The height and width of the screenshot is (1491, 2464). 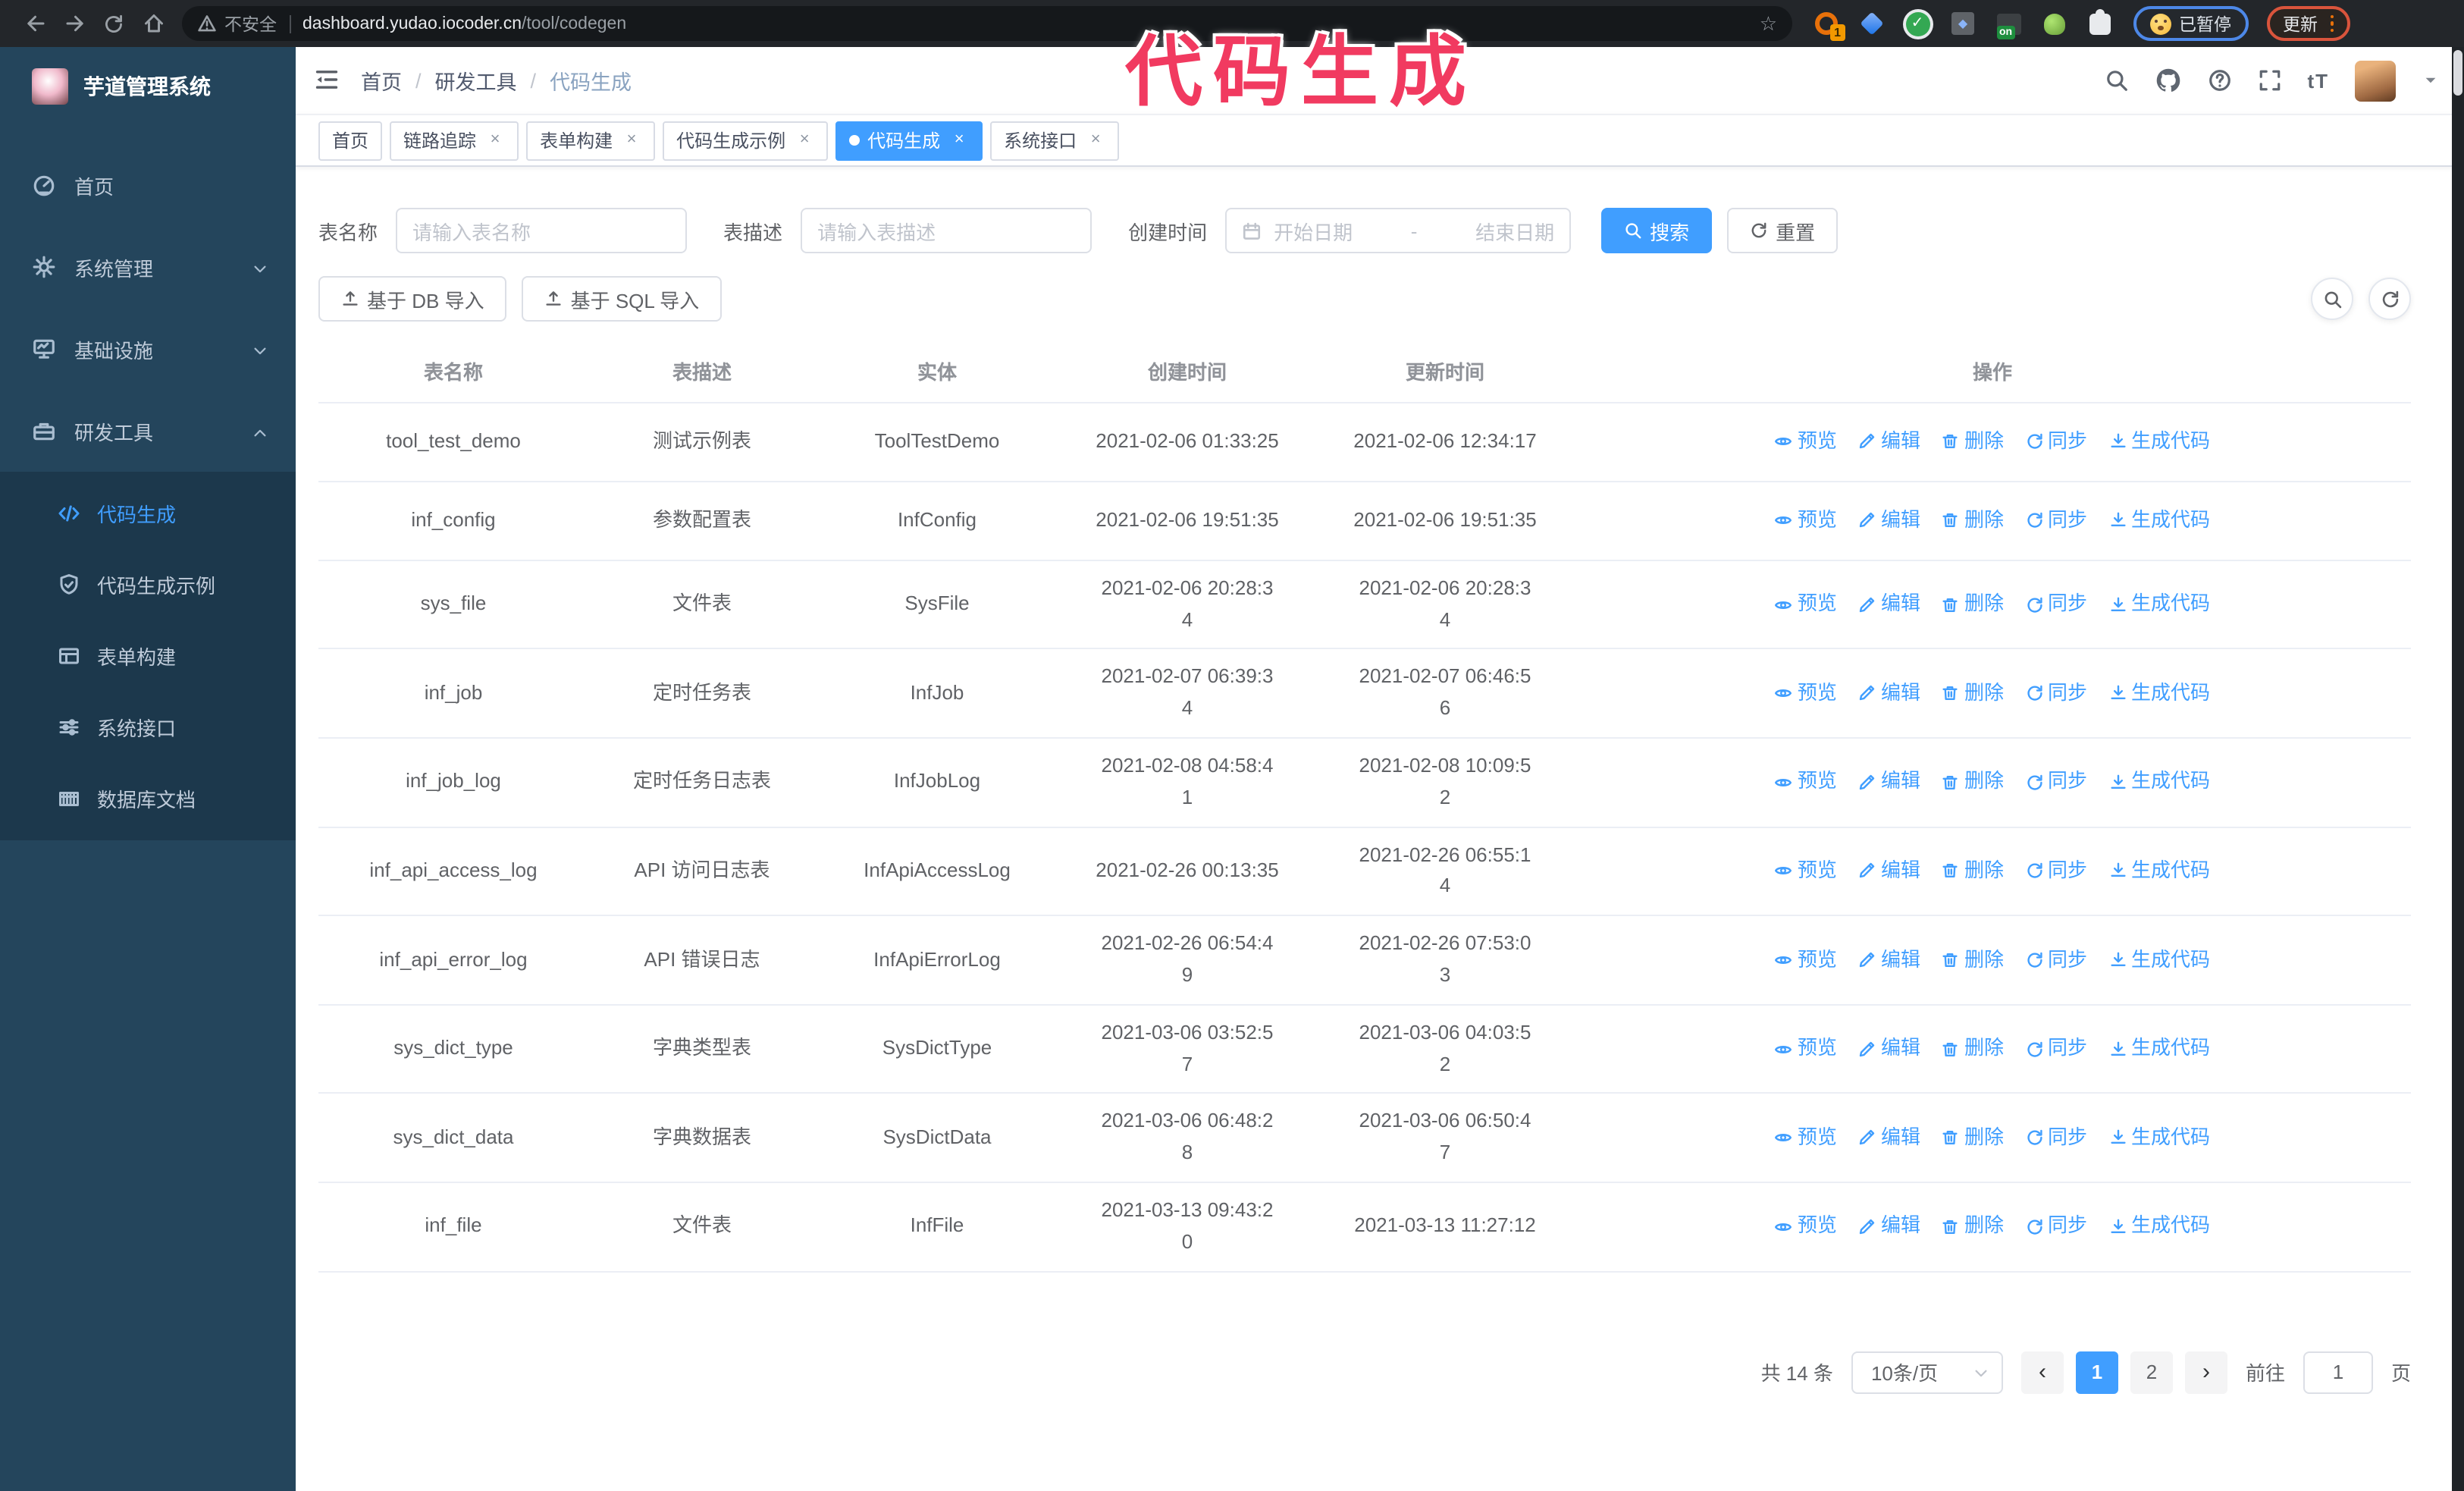 What do you see at coordinates (2219, 80) in the screenshot?
I see `help-icon` at bounding box center [2219, 80].